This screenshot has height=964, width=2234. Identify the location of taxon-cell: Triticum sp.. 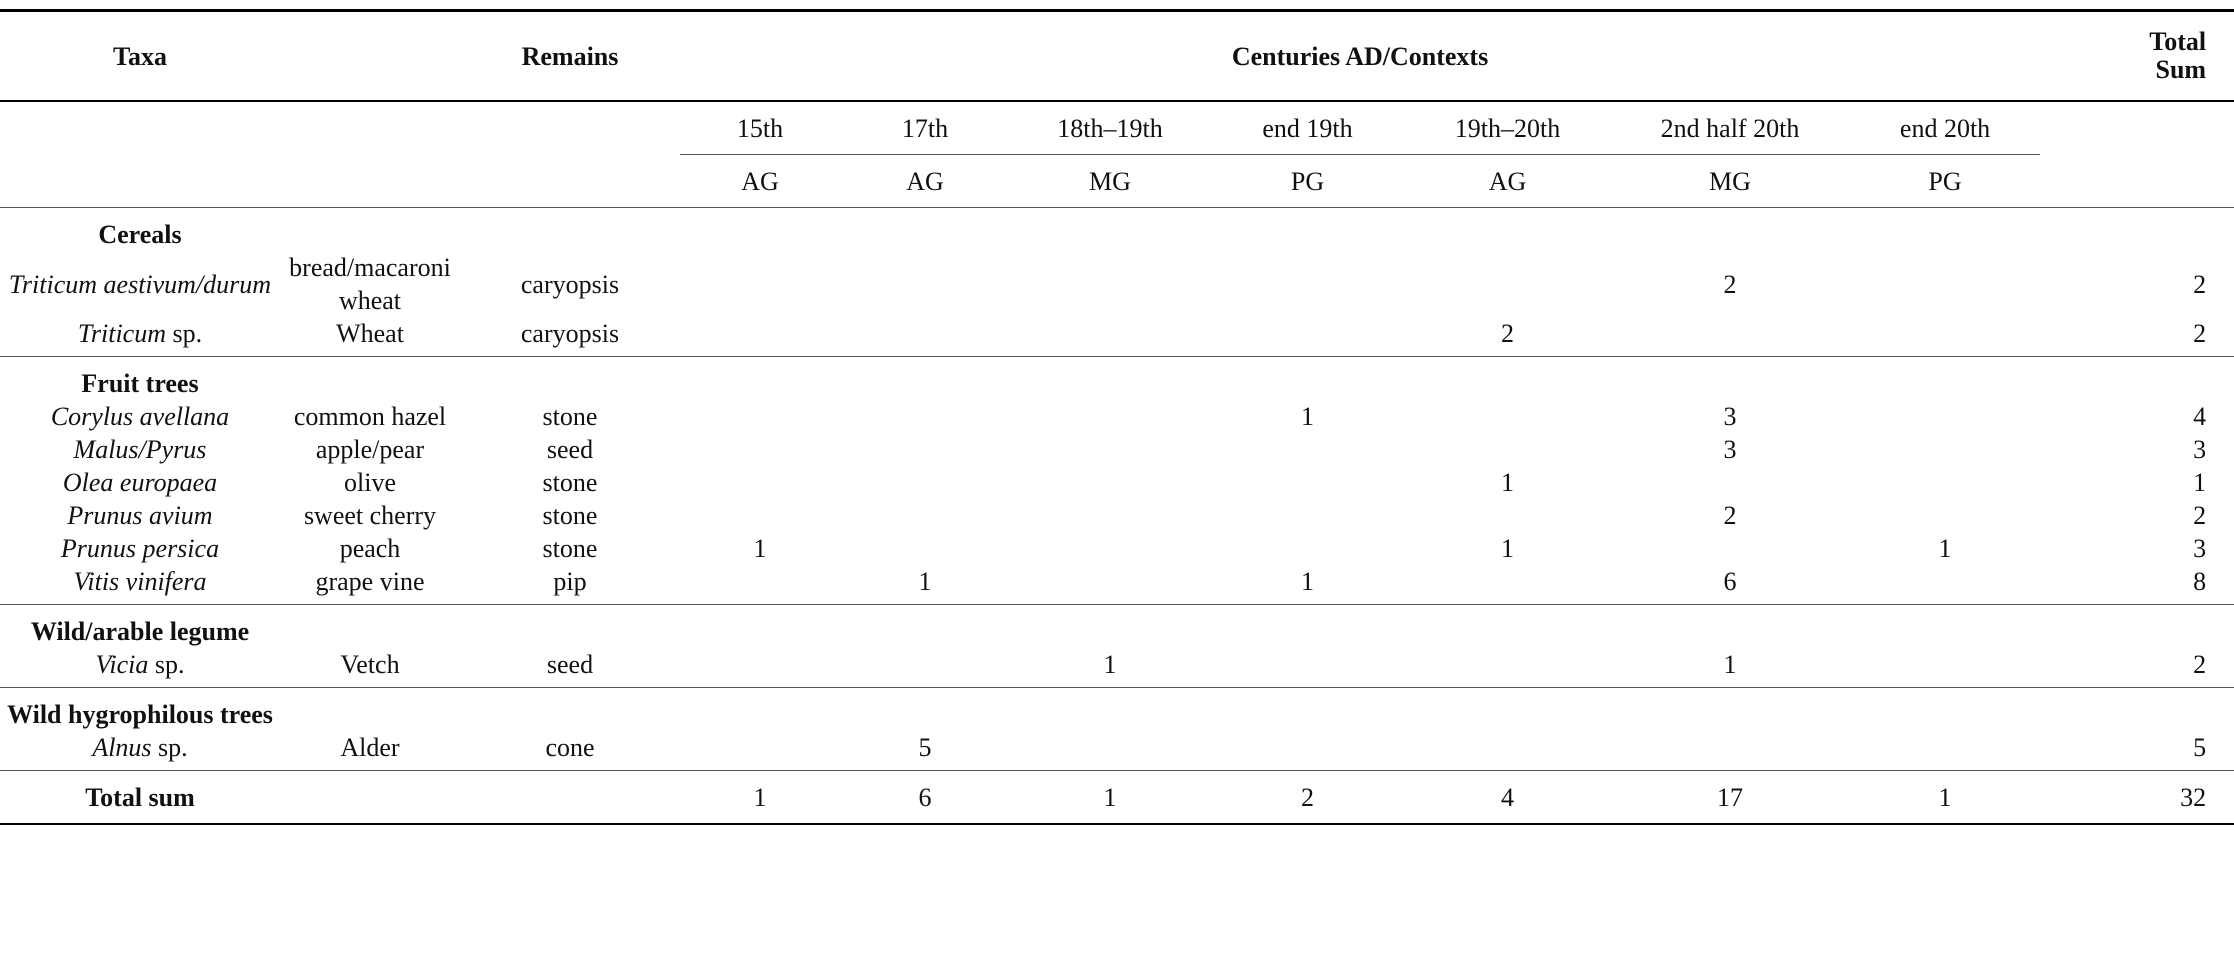
(140, 337).